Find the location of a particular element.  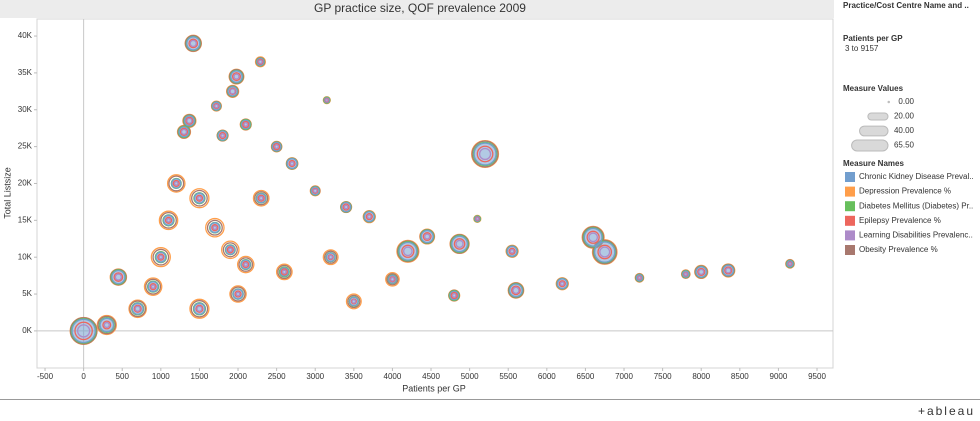

x-tick-label: 0 is located at coordinates (83, 376).